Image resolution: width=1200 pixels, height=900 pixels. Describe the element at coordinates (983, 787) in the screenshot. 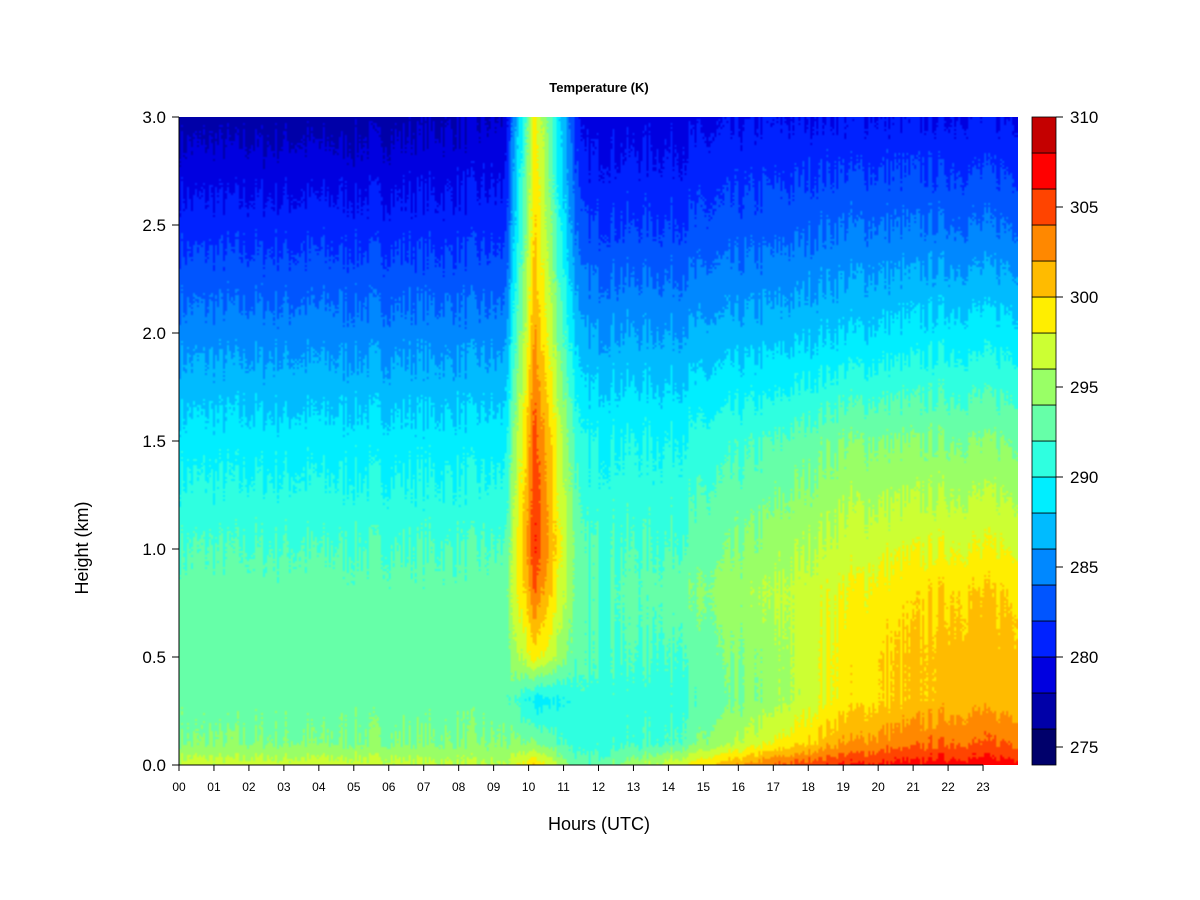

I see `x-tick-label: 23` at that location.